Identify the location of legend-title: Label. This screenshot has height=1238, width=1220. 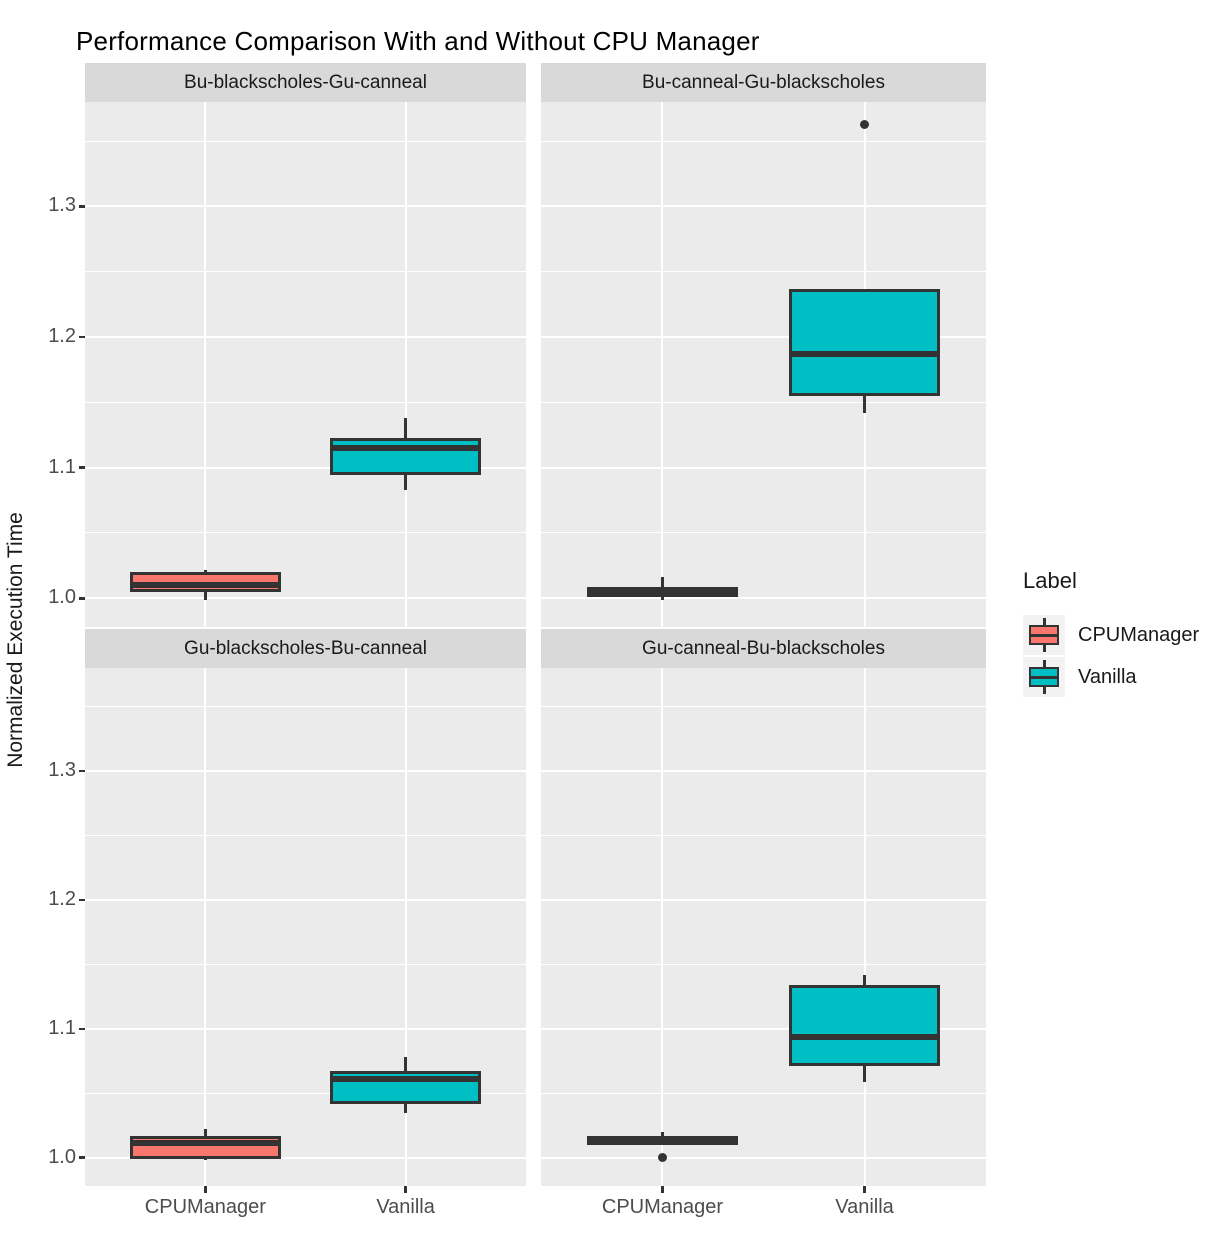
(1050, 580).